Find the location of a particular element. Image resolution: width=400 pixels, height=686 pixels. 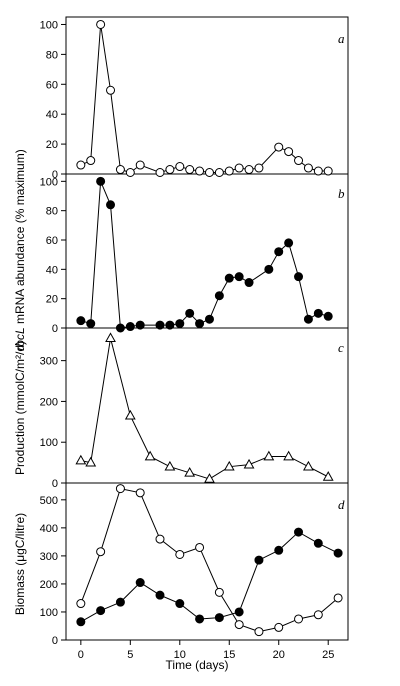

x-tick-label: 0 is located at coordinates (81, 655).